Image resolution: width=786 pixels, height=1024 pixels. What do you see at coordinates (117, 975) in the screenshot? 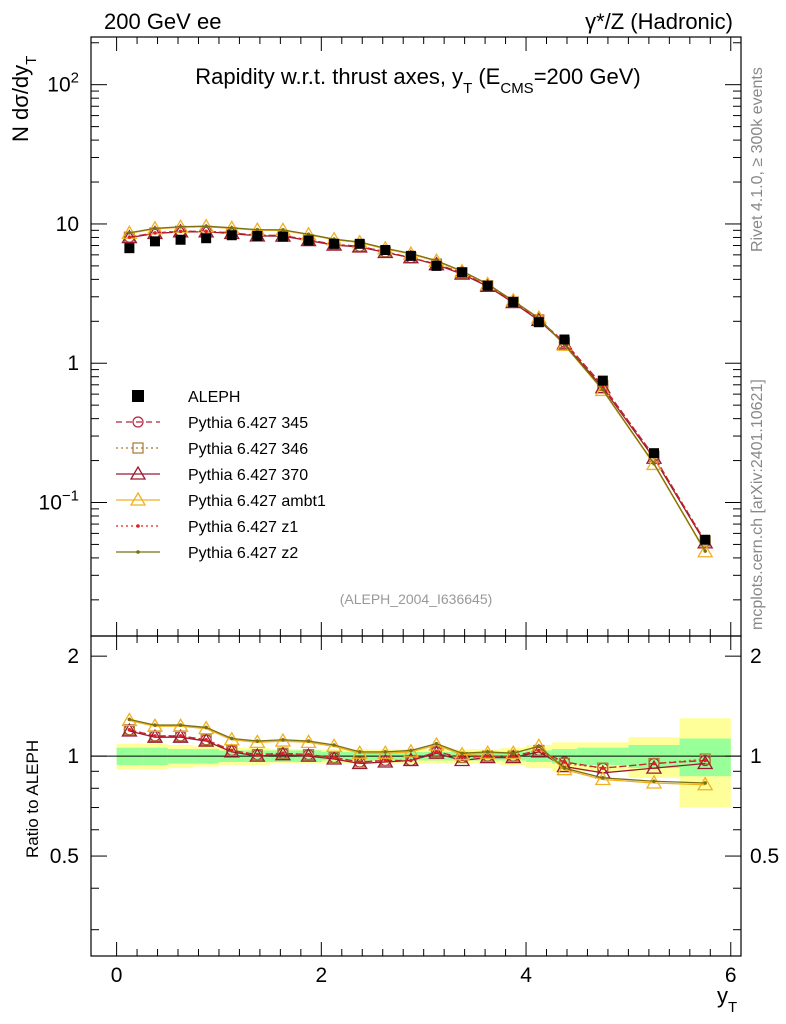
I see `x-tick-label: 0` at bounding box center [117, 975].